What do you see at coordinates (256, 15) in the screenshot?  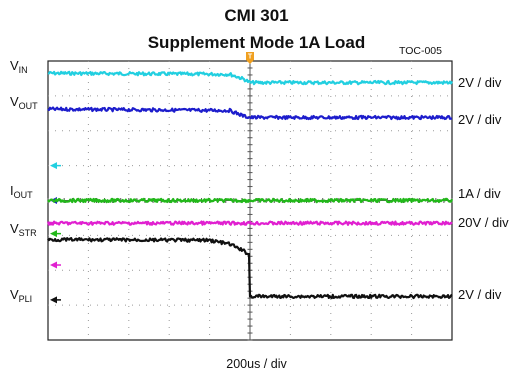 I see `chart-title: CMI 301` at bounding box center [256, 15].